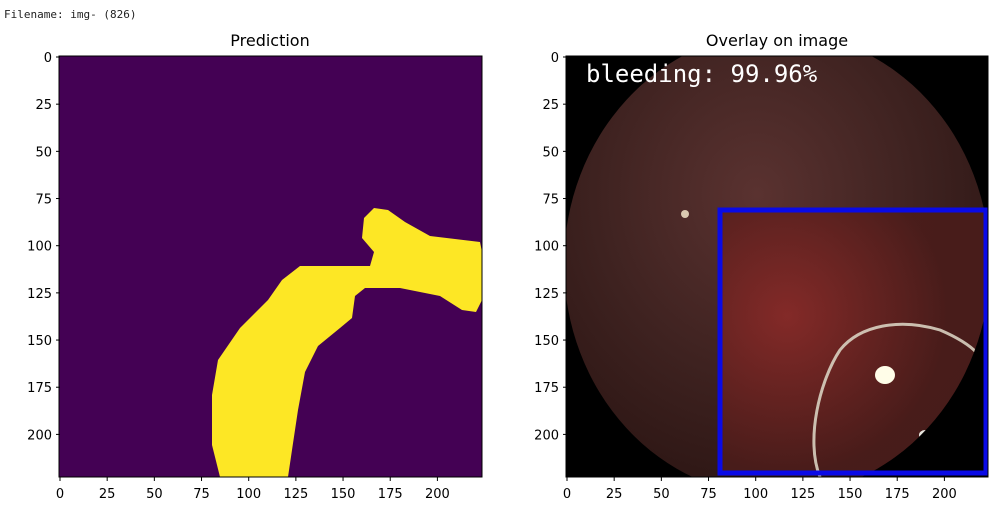  I want to click on overlay-x-tick-label: 175, so click(897, 494).